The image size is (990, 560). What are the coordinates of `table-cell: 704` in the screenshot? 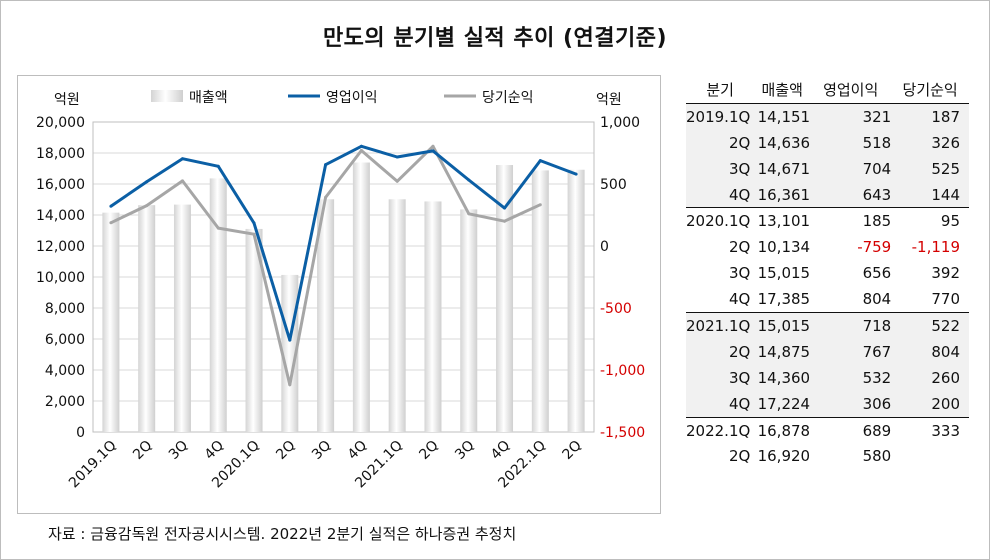 It's located at (851, 168).